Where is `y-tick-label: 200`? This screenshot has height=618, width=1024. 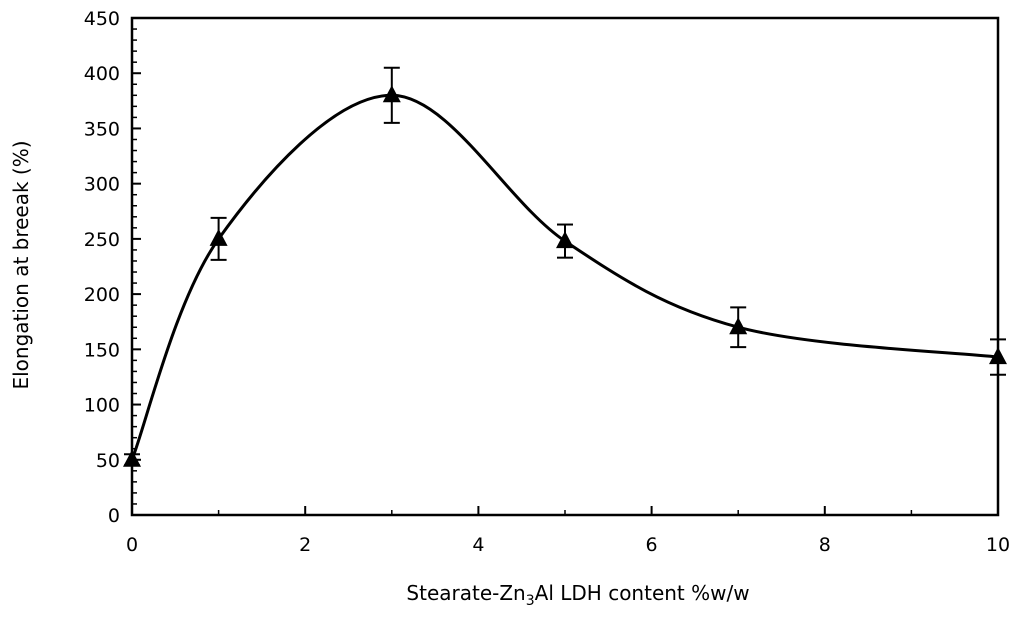
y-tick-label: 200 is located at coordinates (102, 295).